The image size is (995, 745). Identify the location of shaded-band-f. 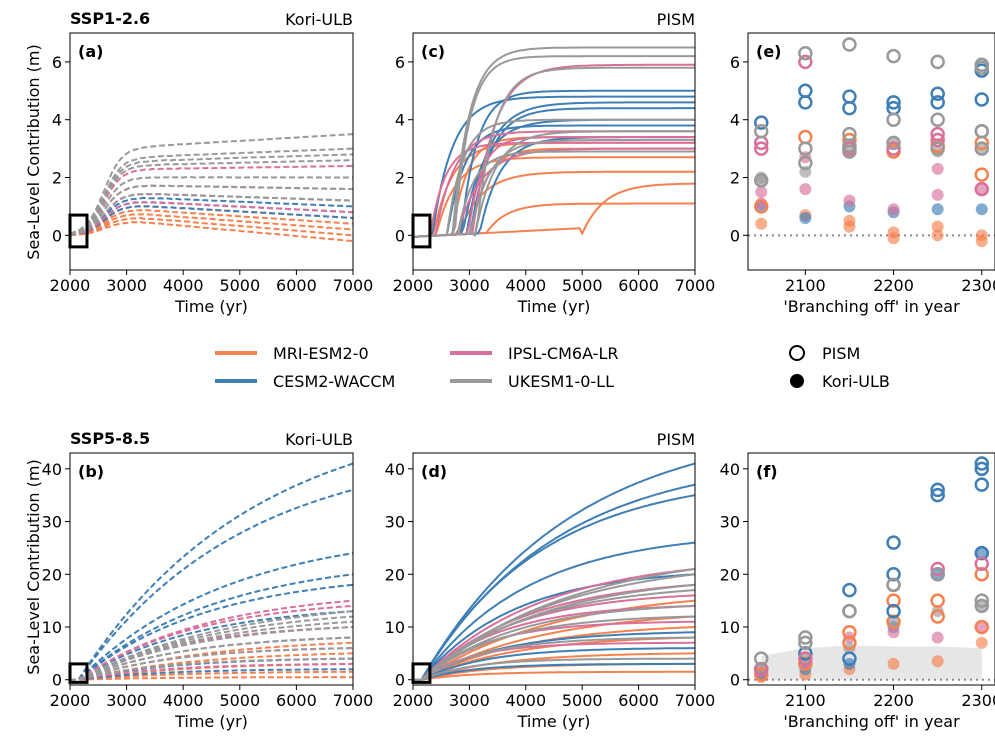
(871, 662).